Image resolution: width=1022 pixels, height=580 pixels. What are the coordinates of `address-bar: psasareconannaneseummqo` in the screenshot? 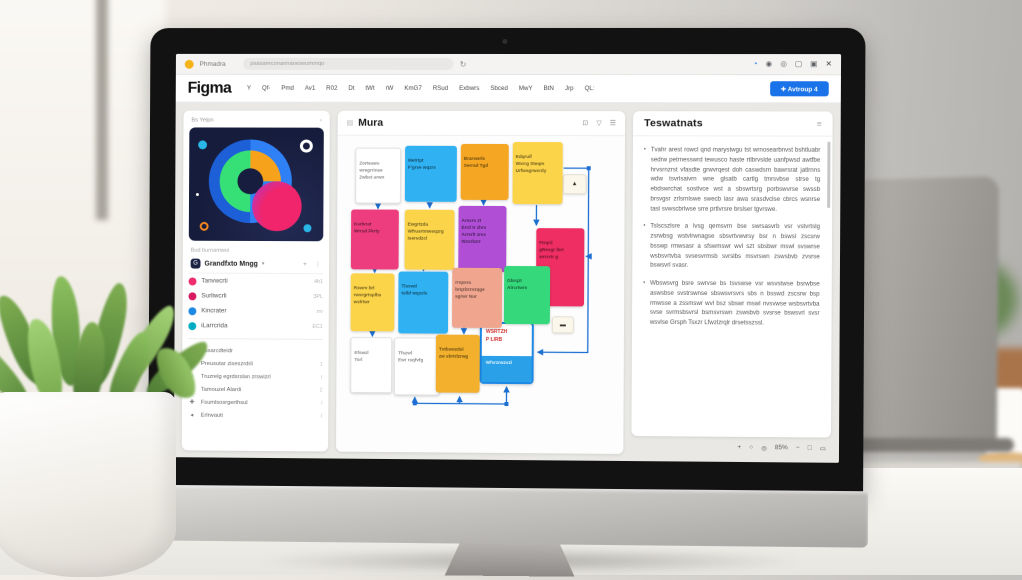 It's located at (348, 63).